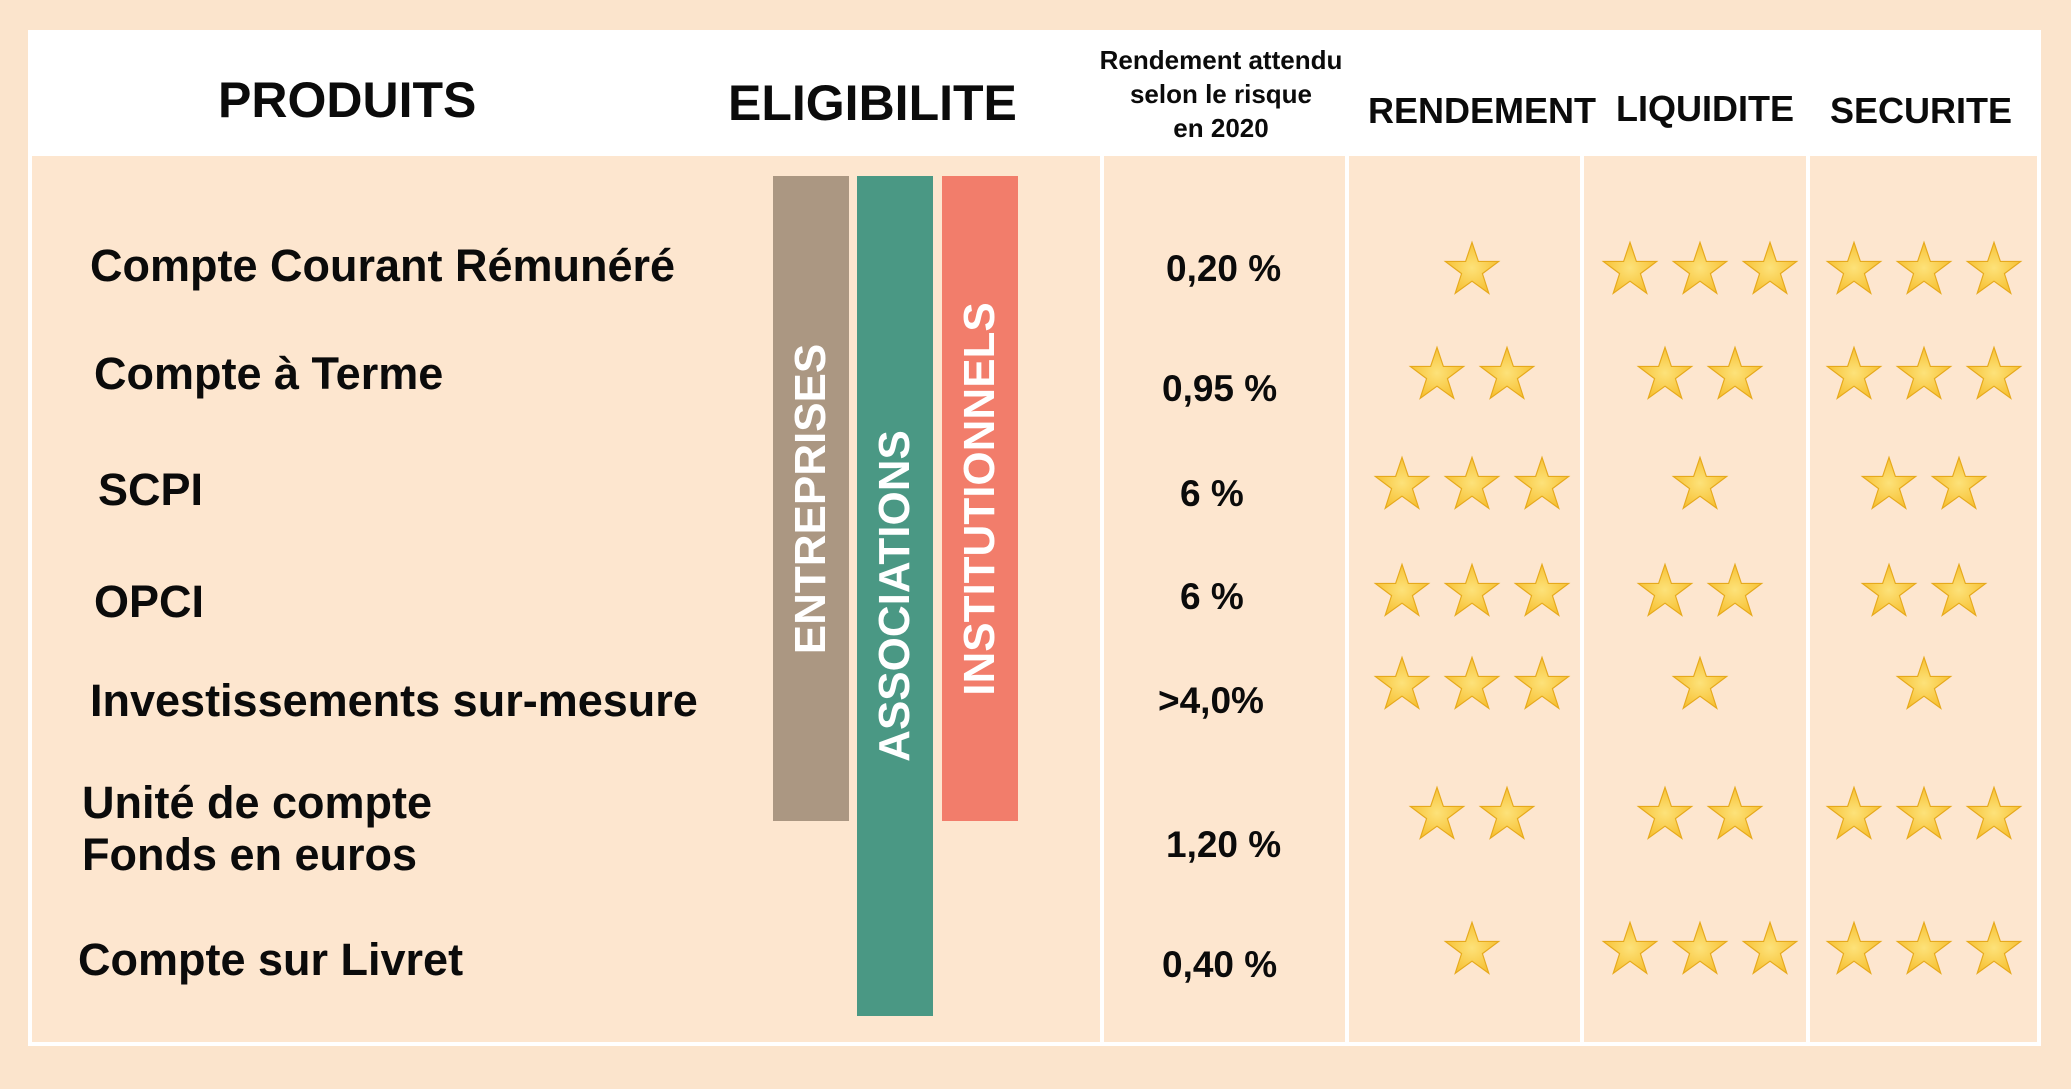  Describe the element at coordinates (1221, 128) in the screenshot. I see `header-rendement-attendu-line: en 2020` at that location.